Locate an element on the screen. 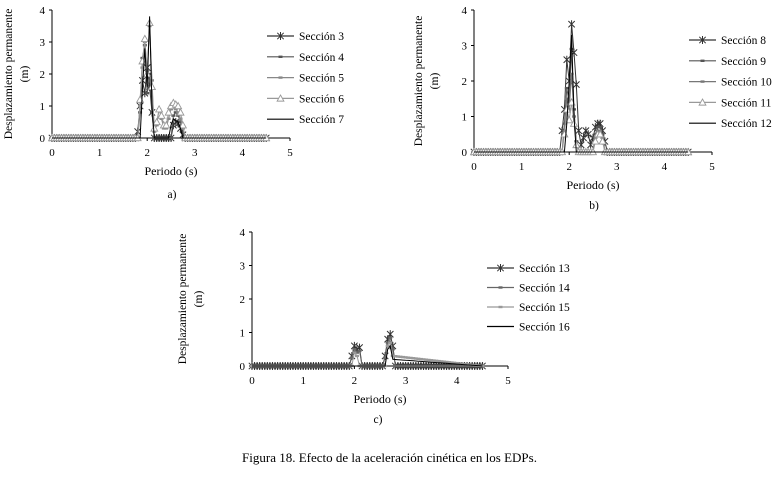 Image resolution: width=779 pixels, height=477 pixels. legend-label: Sección 3 is located at coordinates (321, 37).